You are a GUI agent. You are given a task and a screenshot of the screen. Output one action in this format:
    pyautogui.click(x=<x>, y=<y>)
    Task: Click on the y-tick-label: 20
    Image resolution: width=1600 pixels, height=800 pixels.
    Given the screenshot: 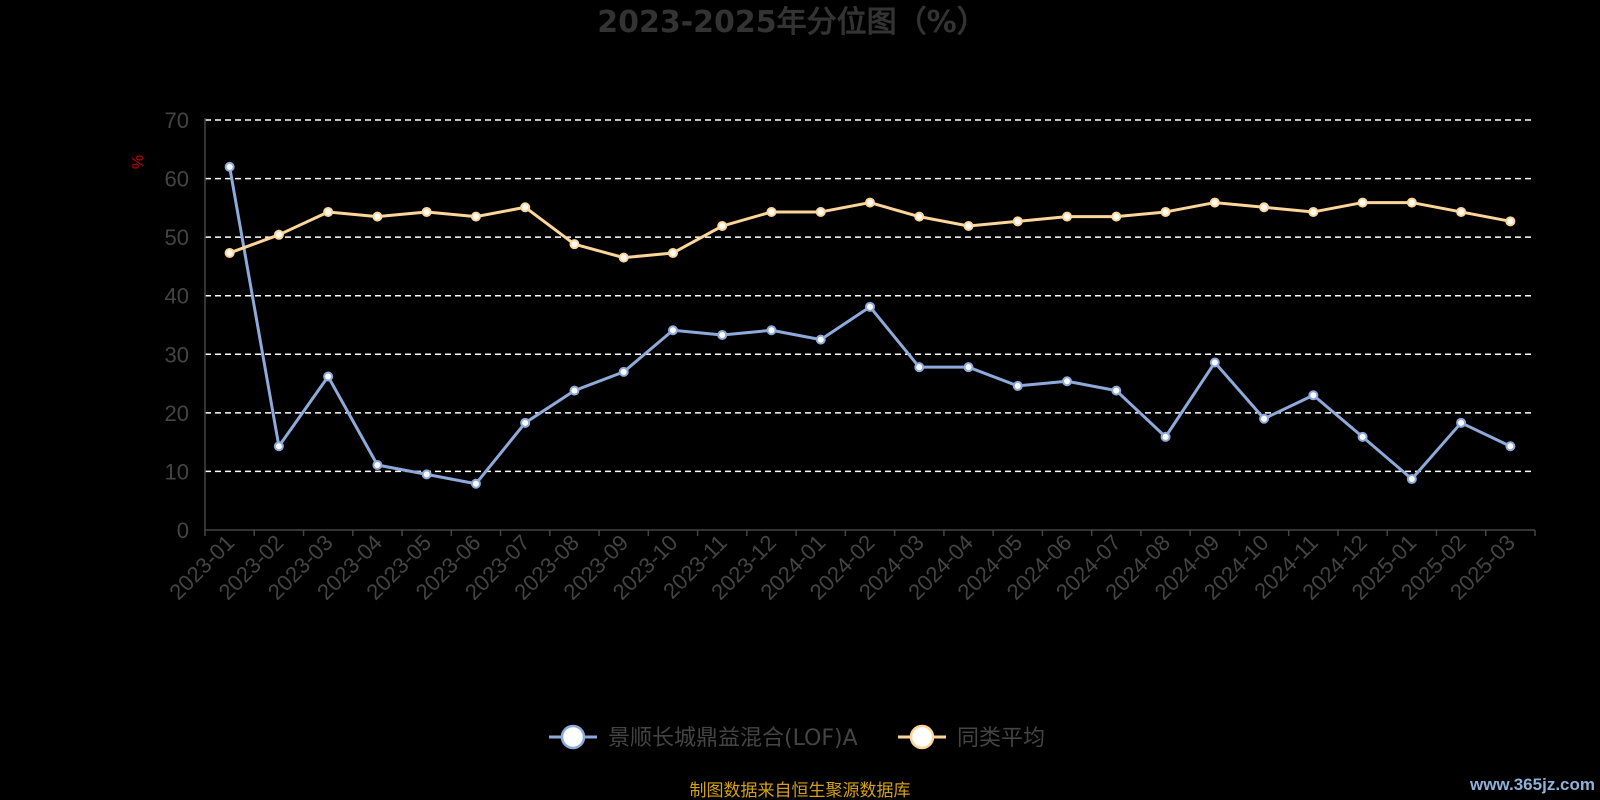 What is the action you would take?
    pyautogui.click(x=177, y=413)
    